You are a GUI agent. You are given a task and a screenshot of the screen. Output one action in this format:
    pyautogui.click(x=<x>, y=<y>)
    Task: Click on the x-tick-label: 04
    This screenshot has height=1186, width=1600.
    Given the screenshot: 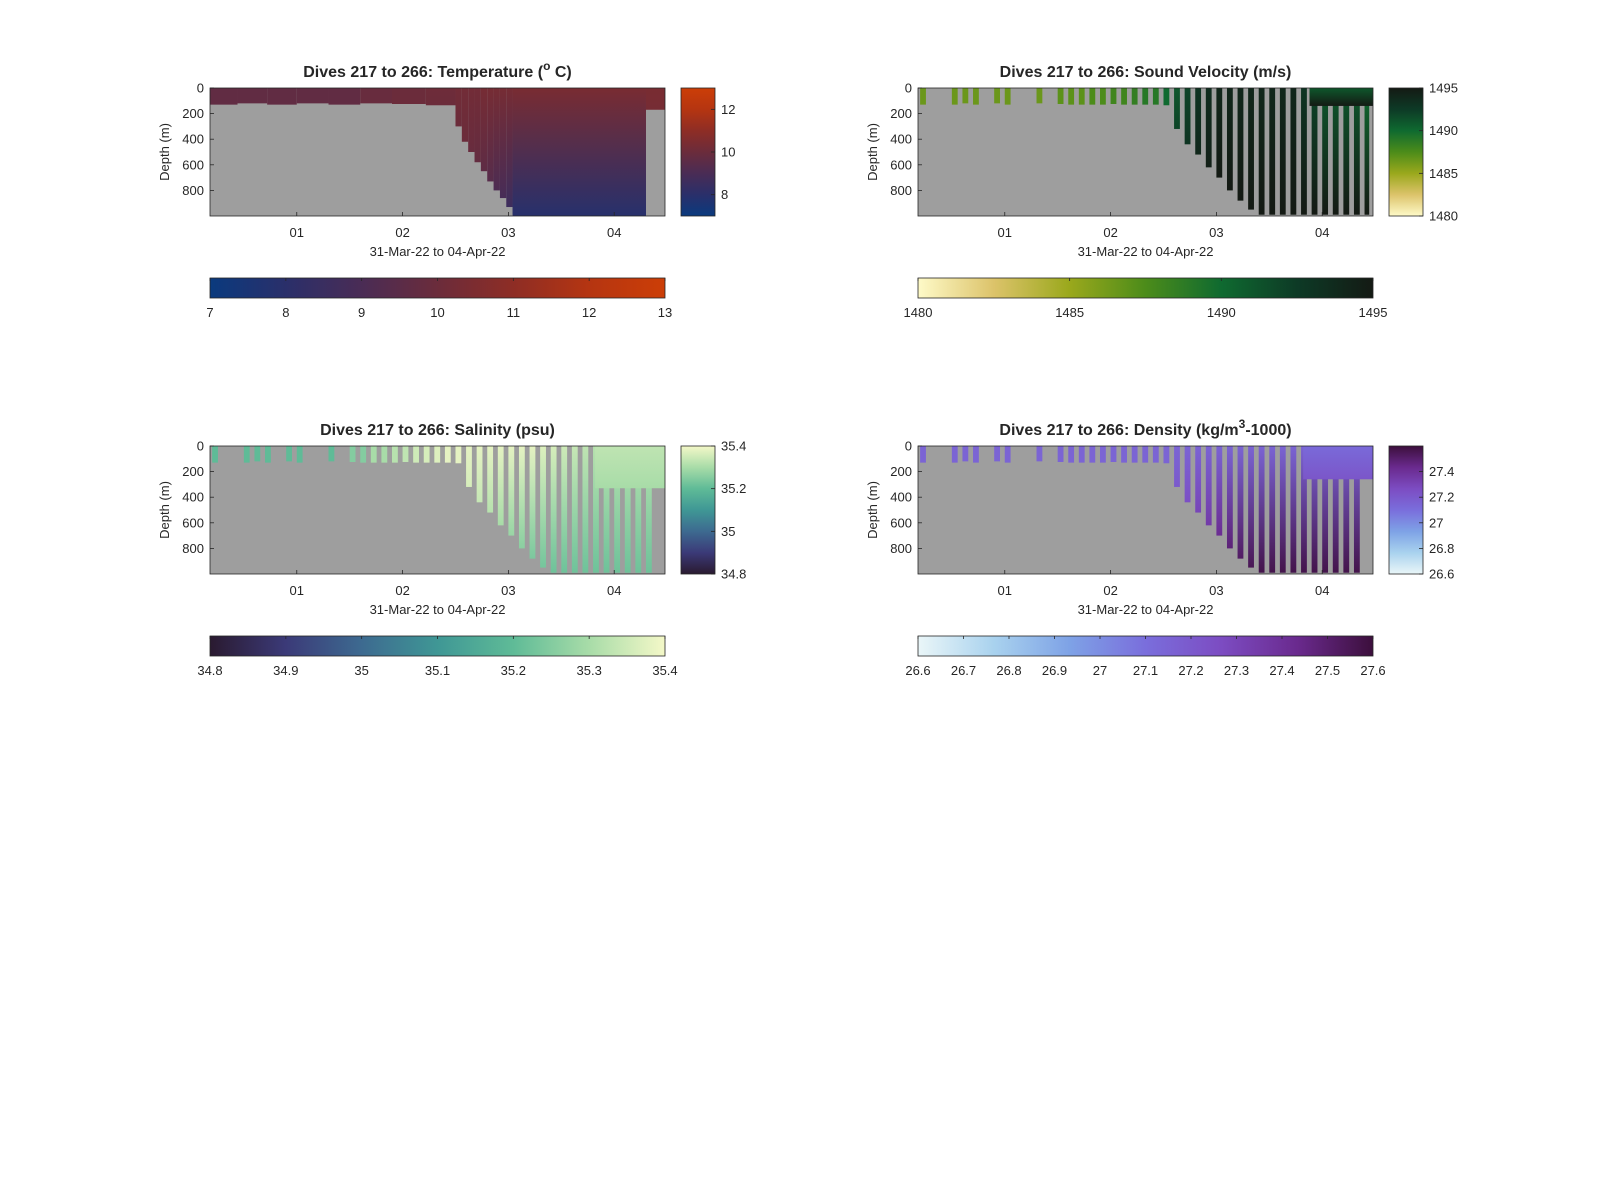 What is the action you would take?
    pyautogui.click(x=614, y=590)
    